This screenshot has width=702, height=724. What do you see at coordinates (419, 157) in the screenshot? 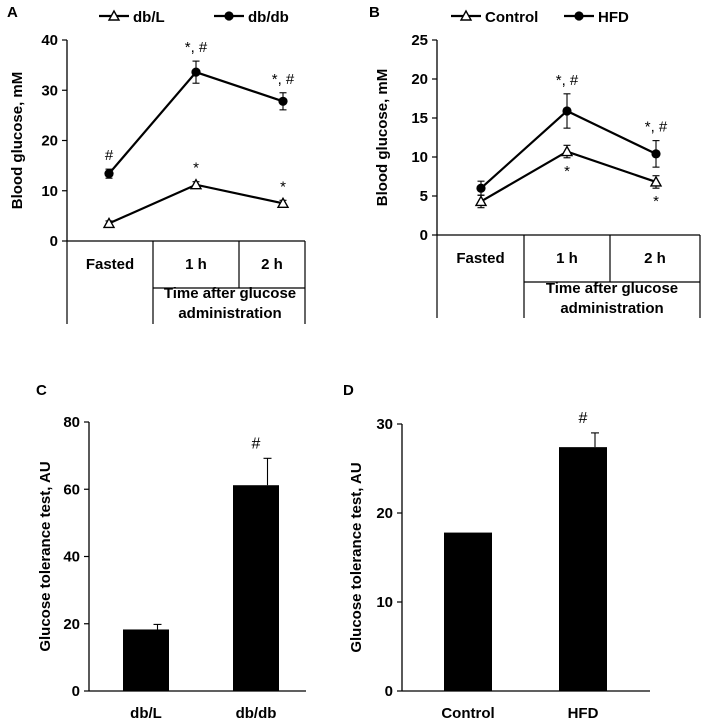
I see `panel-b-y-tick-label: 10` at bounding box center [419, 157].